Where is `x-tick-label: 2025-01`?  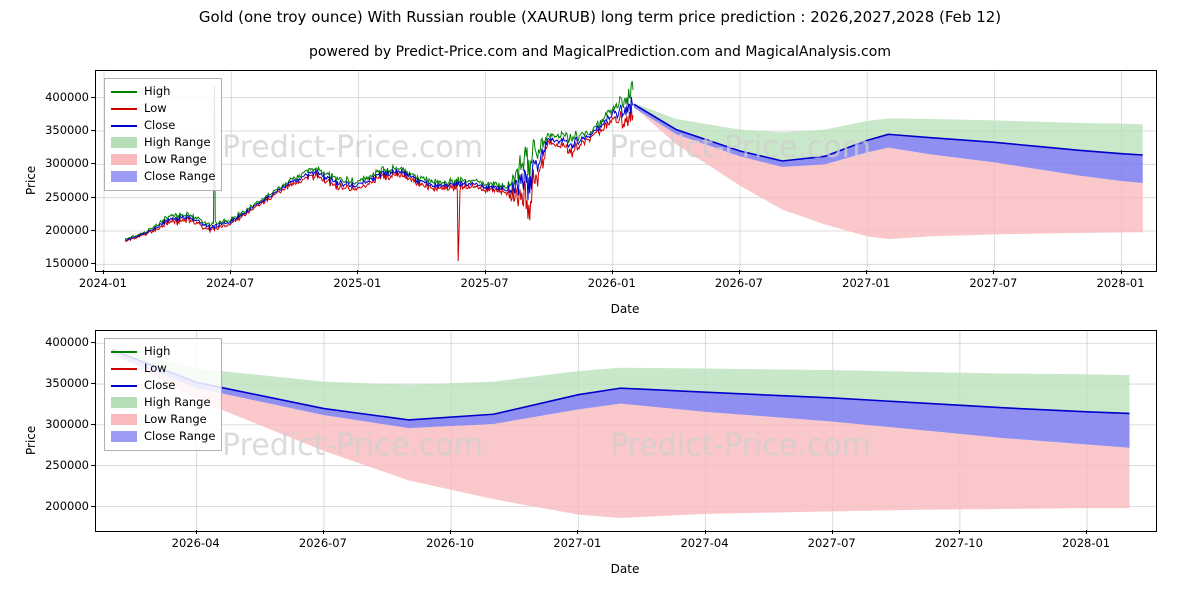
x-tick-label: 2025-01 is located at coordinates (357, 283).